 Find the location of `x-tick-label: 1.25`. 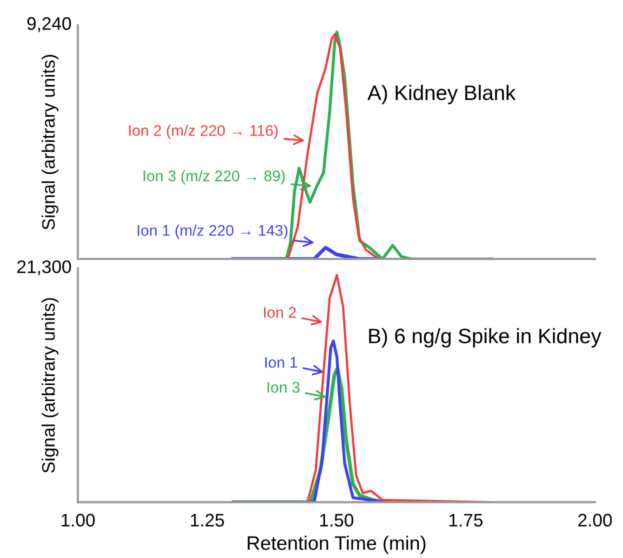

x-tick-label: 1.25 is located at coordinates (207, 520).